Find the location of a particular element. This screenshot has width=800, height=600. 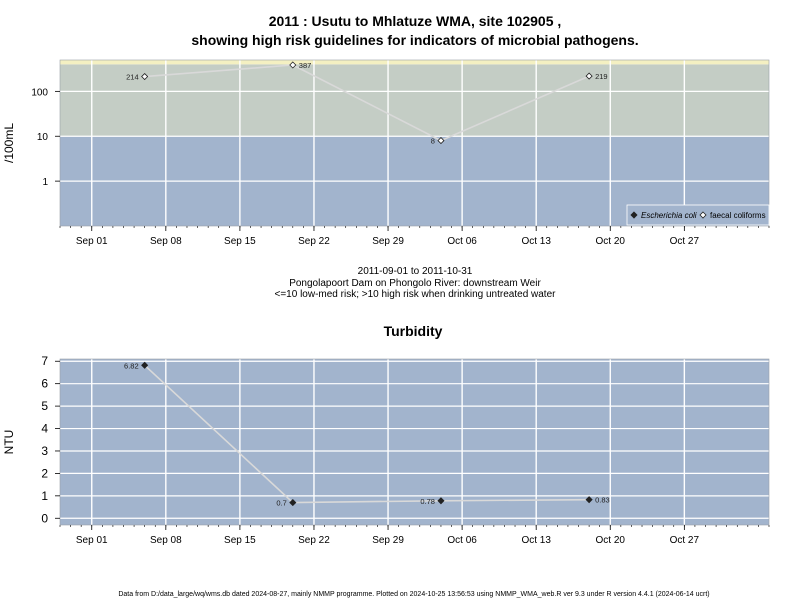

y-tick-label: 2 is located at coordinates (44, 473).